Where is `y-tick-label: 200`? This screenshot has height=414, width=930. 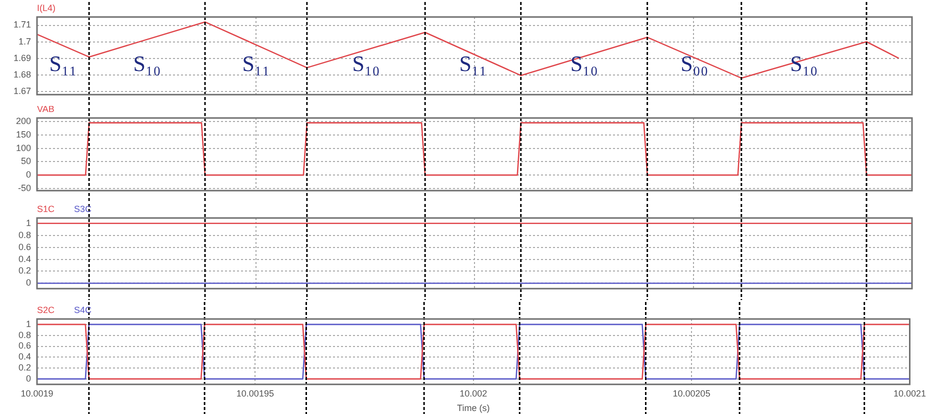
y-tick-label: 200 is located at coordinates (23, 121).